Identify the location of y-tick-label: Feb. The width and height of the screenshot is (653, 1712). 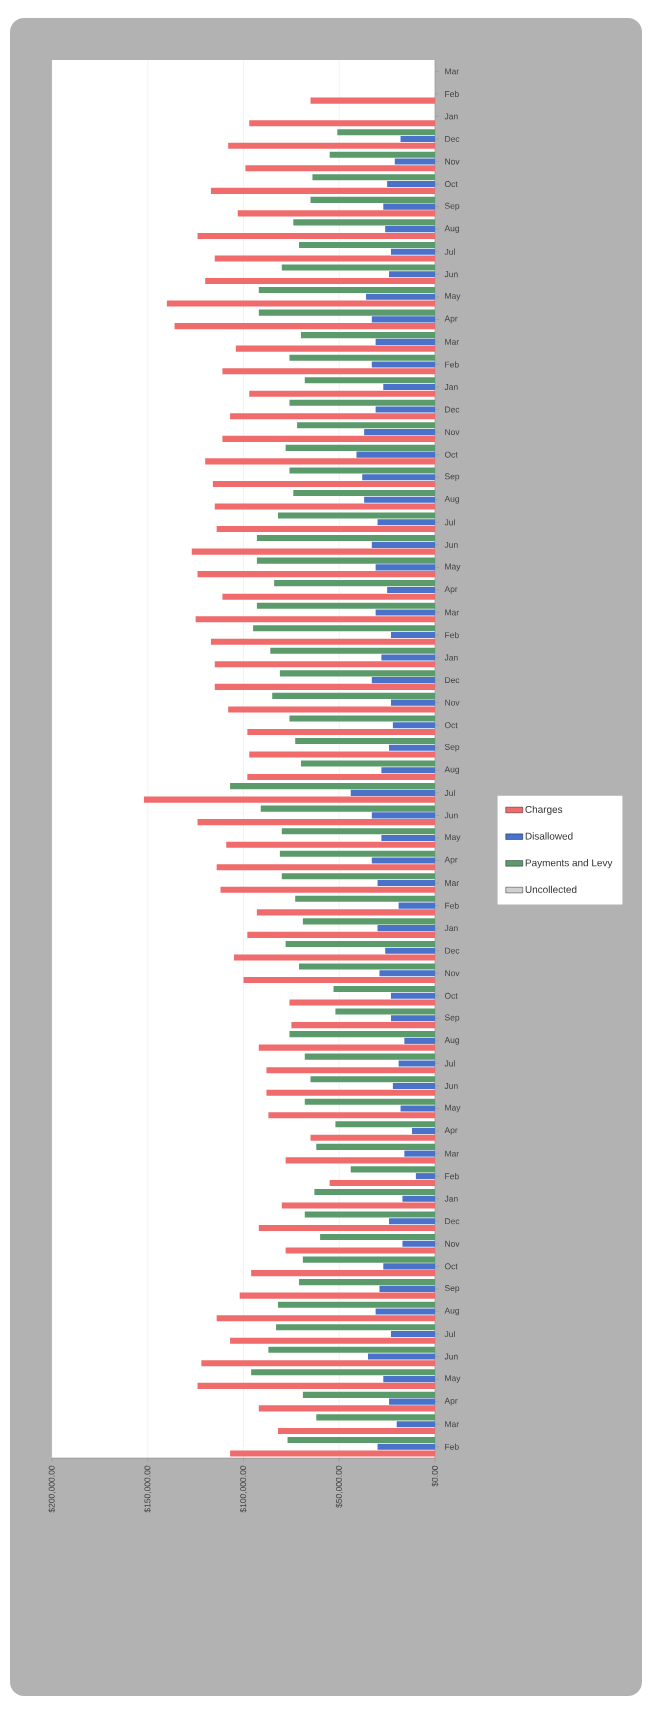
(452, 1176).